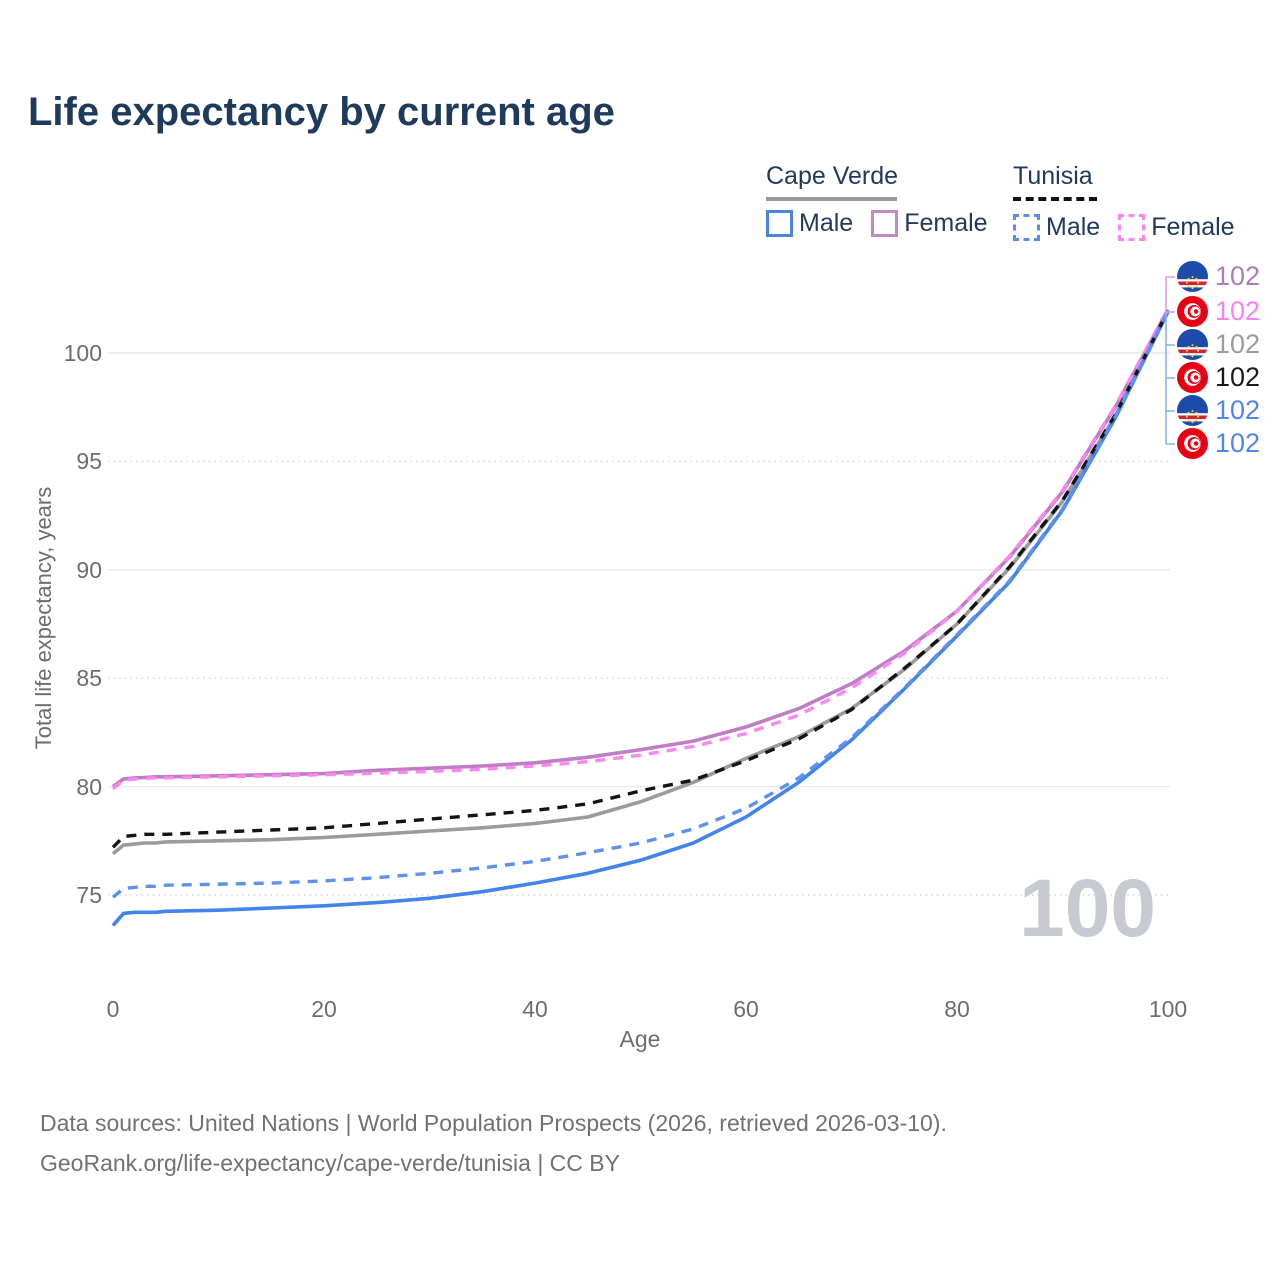  Describe the element at coordinates (89, 678) in the screenshot. I see `y-tick-label-85: 85` at that location.